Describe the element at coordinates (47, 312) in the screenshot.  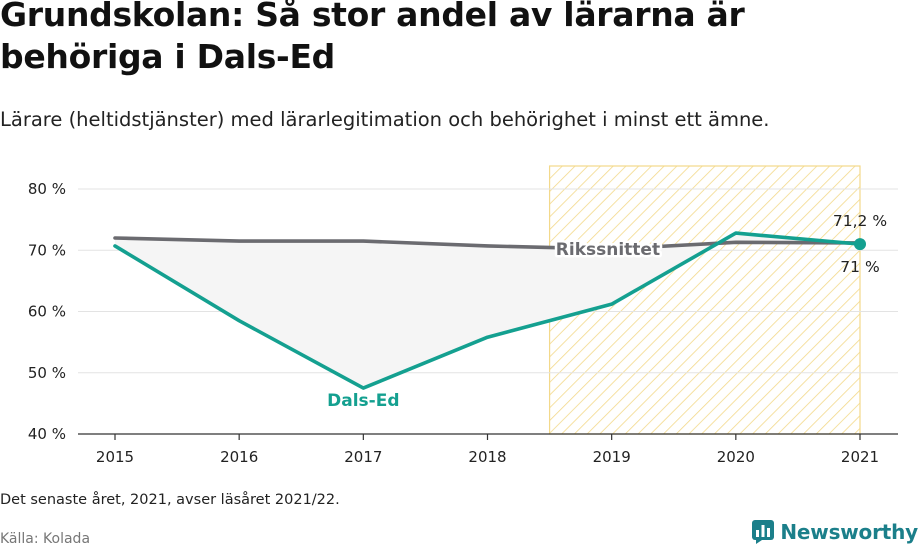
I see `y-tick-label: 60 %` at that location.